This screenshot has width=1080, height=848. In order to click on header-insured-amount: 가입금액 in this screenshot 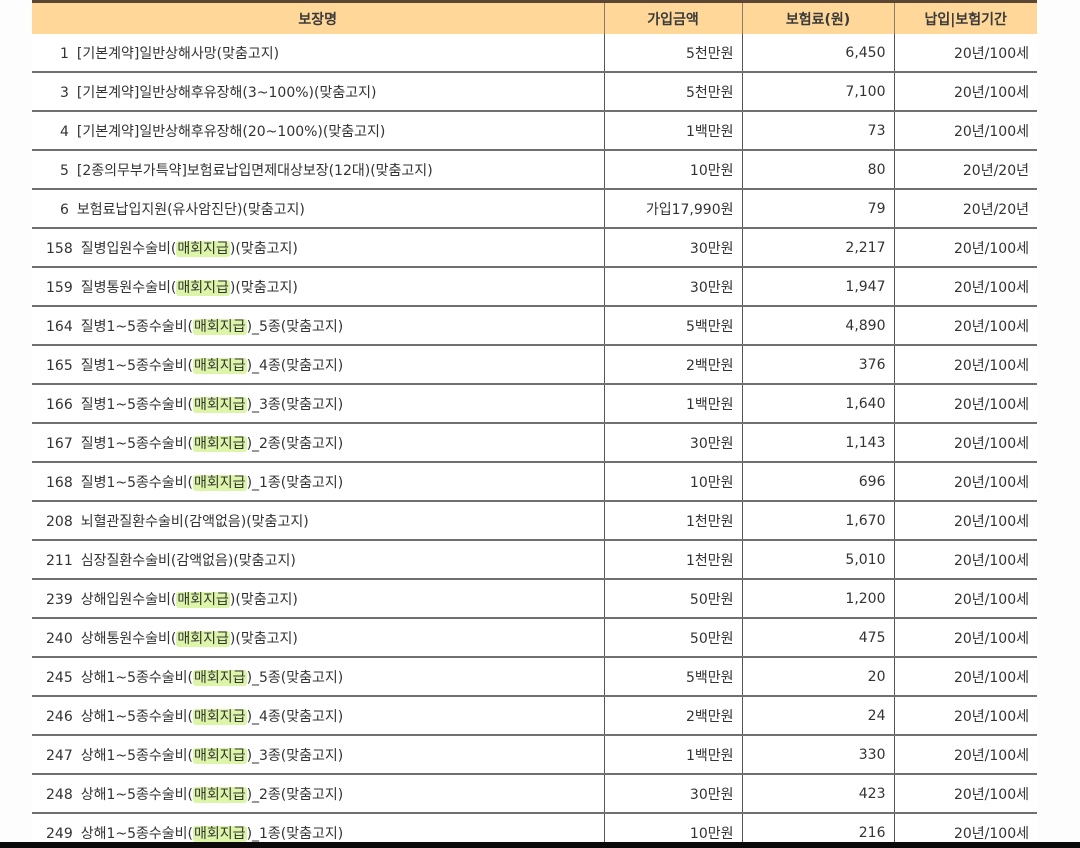, I will do `click(672, 18)`.